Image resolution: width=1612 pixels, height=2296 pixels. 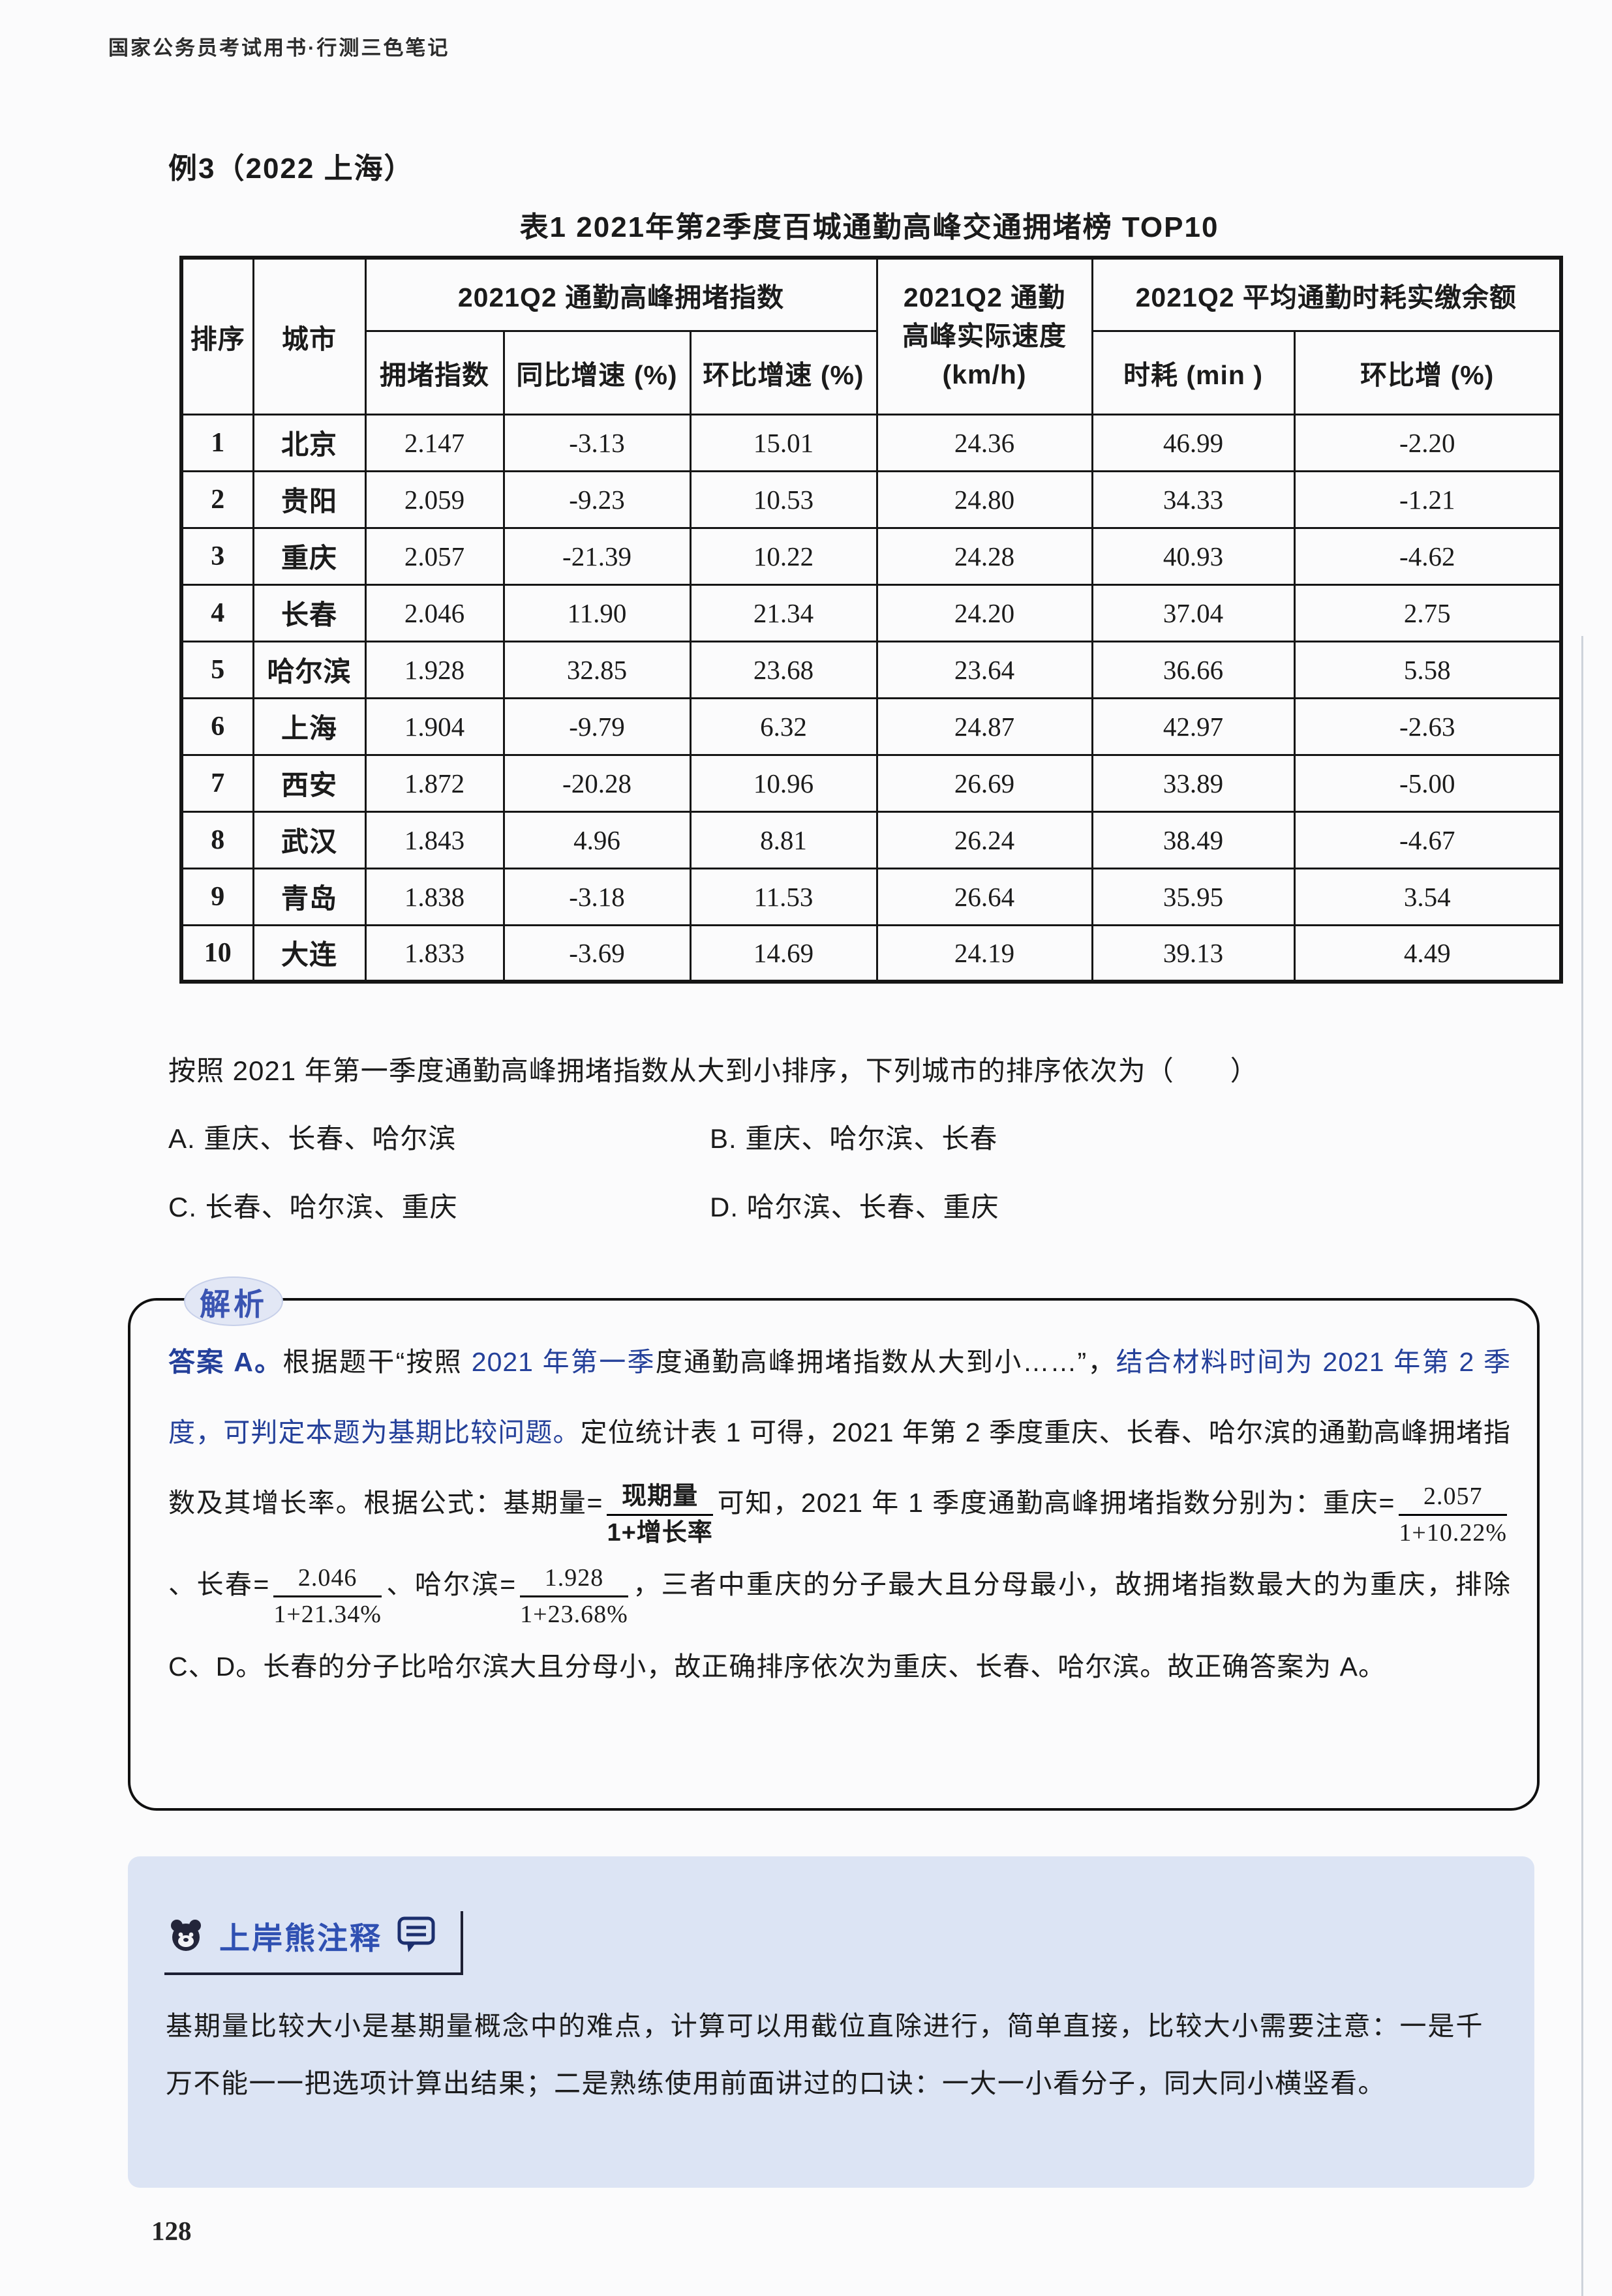 What do you see at coordinates (434, 726) in the screenshot?
I see `table-cell: 1.904` at bounding box center [434, 726].